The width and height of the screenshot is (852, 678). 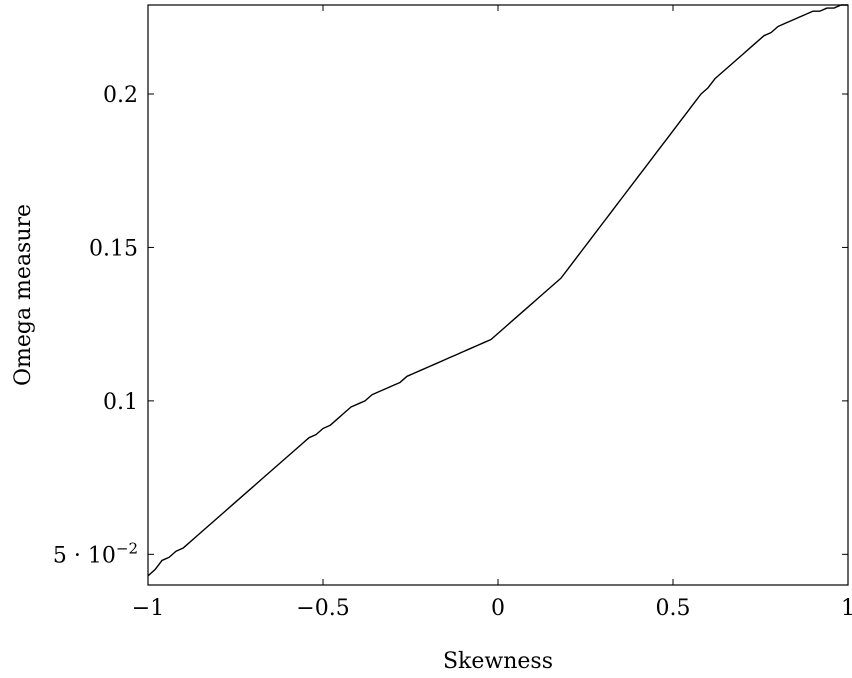 I want to click on x-axis-label: Skewness, so click(x=498, y=661).